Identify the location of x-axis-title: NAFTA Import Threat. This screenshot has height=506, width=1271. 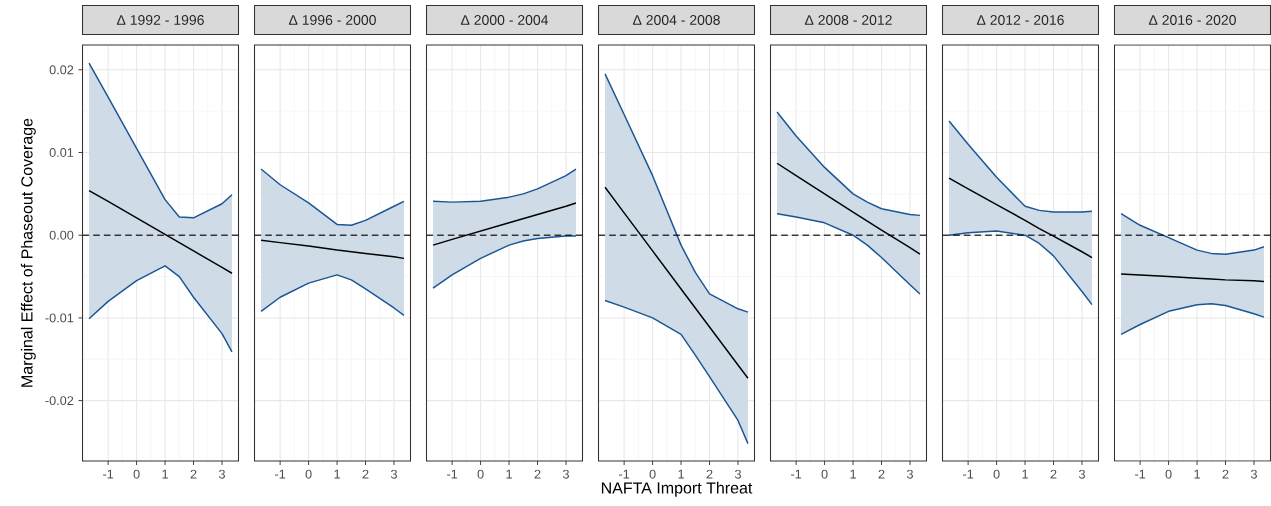
(677, 489).